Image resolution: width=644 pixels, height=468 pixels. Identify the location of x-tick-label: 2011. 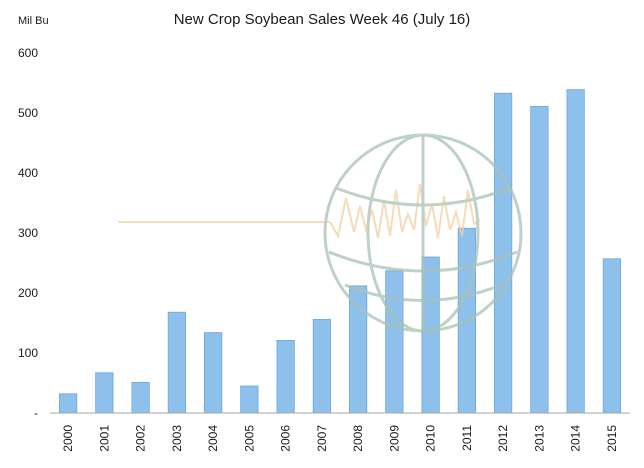
(467, 438).